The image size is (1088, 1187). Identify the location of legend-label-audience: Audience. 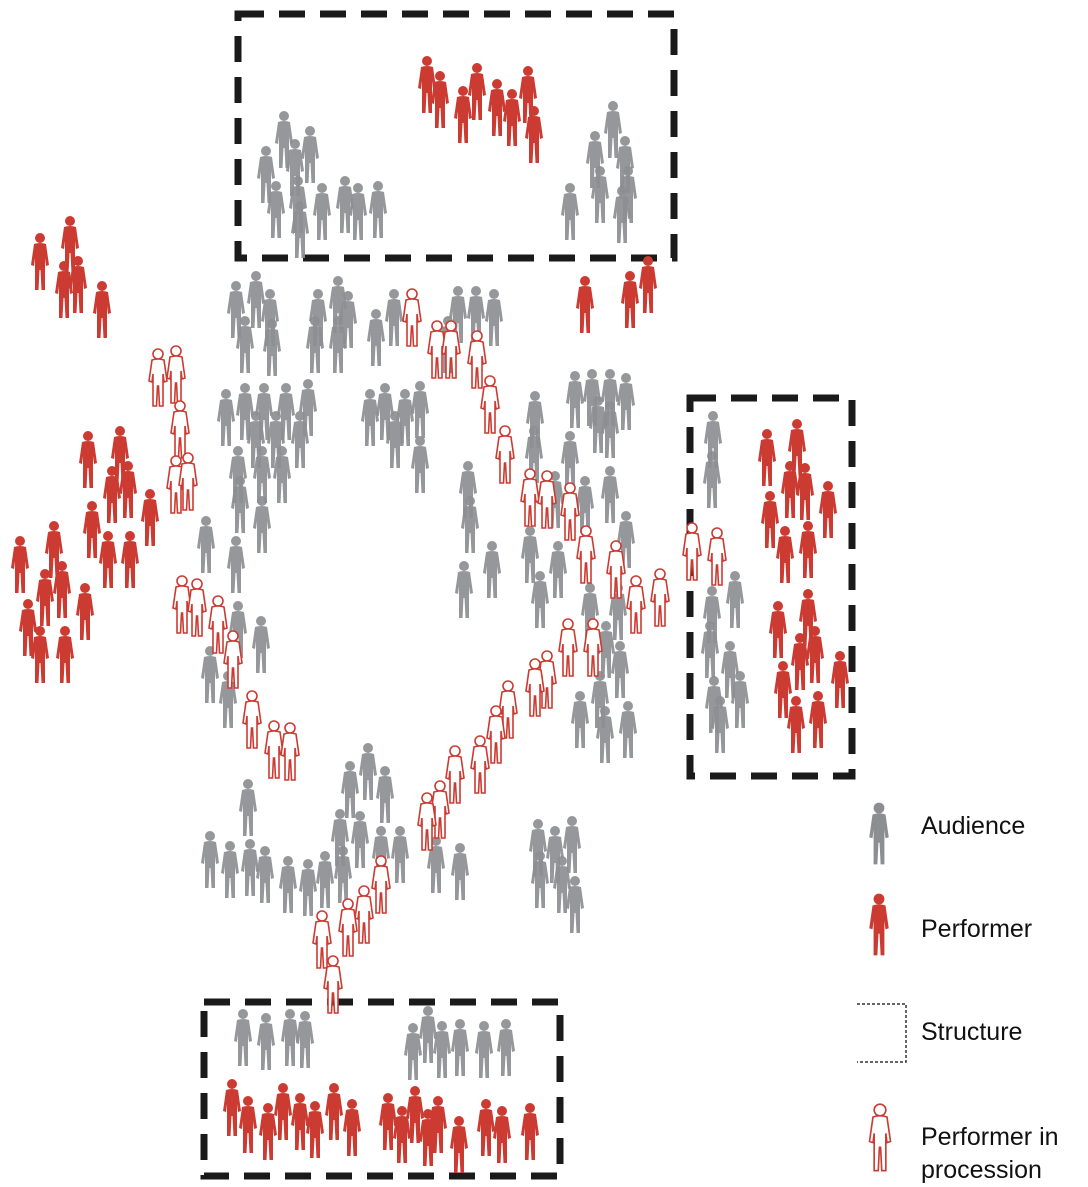
(973, 826).